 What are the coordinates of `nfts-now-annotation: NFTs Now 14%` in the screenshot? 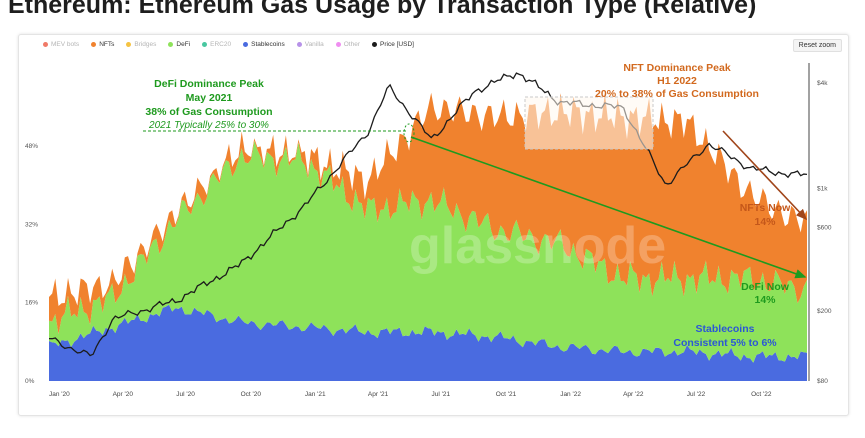 It's located at (765, 215).